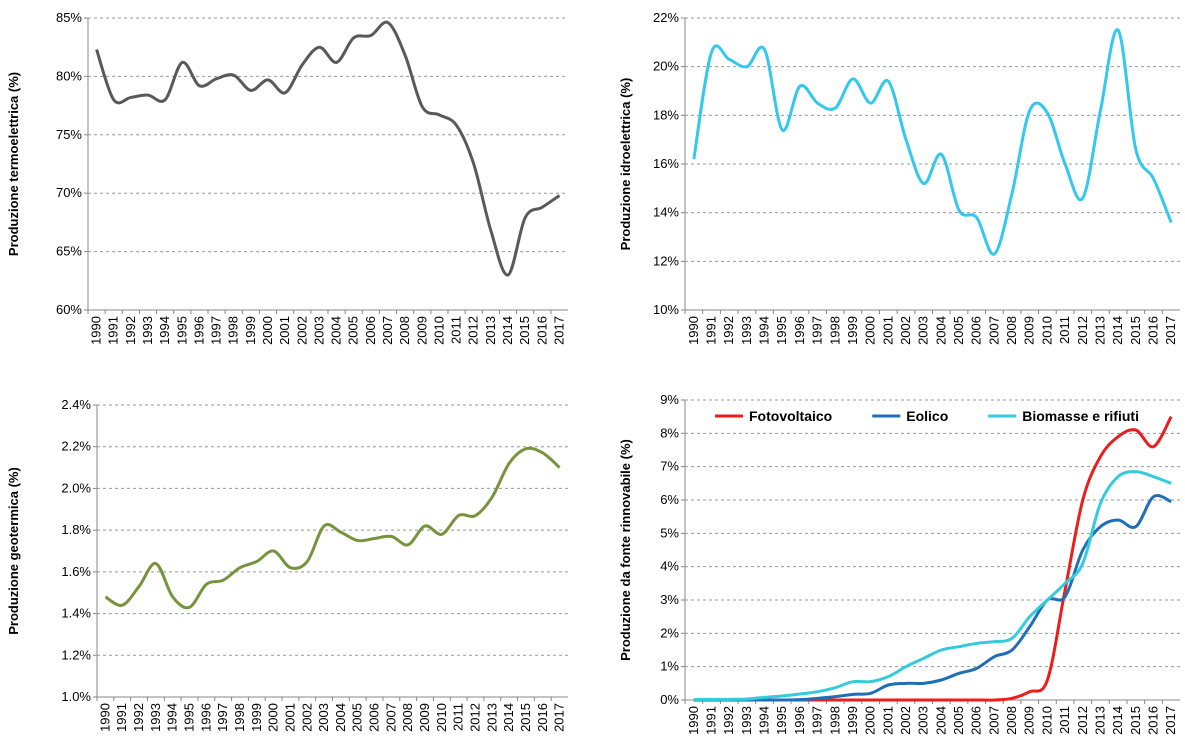 The width and height of the screenshot is (1185, 745). I want to click on y-tick-label: 18%, so click(666, 114).